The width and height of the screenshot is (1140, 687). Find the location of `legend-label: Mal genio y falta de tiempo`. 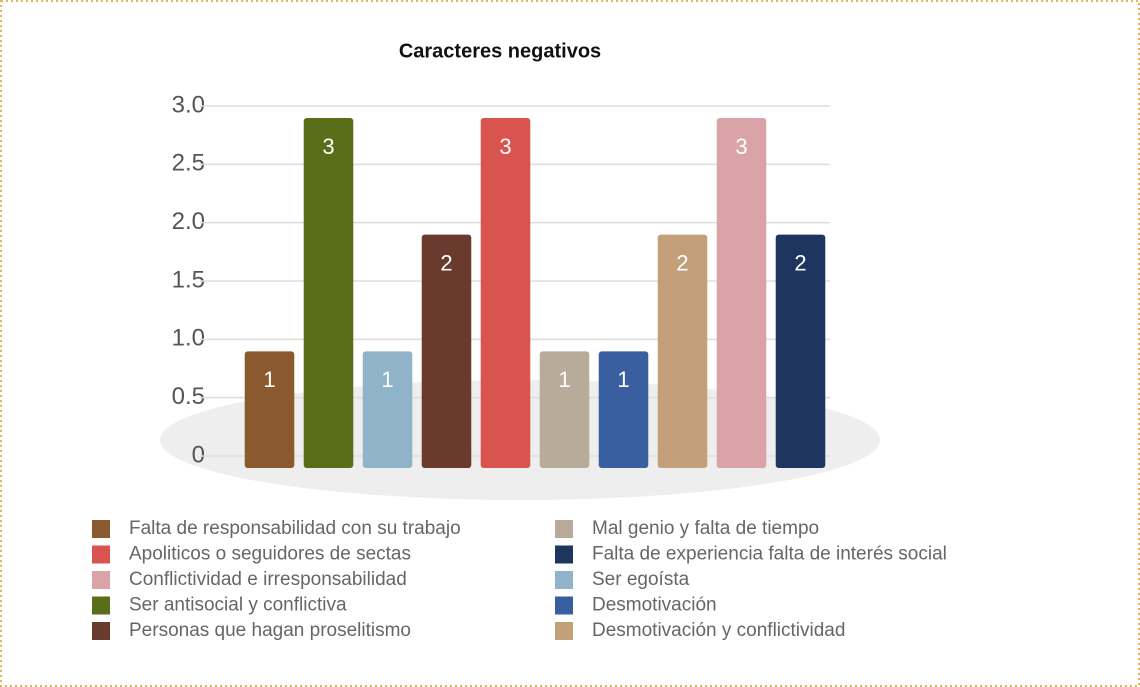

legend-label: Mal genio y falta de tiempo is located at coordinates (705, 528).